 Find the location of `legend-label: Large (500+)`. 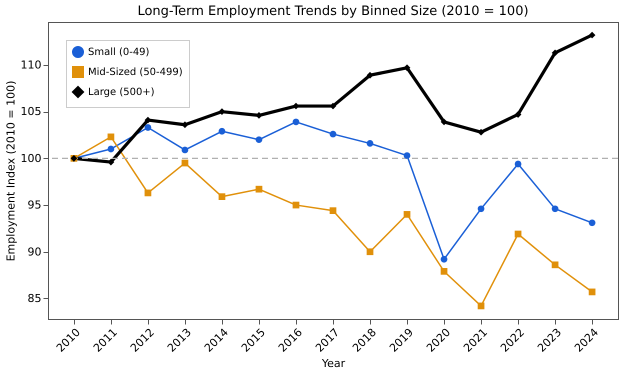

legend-label: Large (500+) is located at coordinates (121, 92).